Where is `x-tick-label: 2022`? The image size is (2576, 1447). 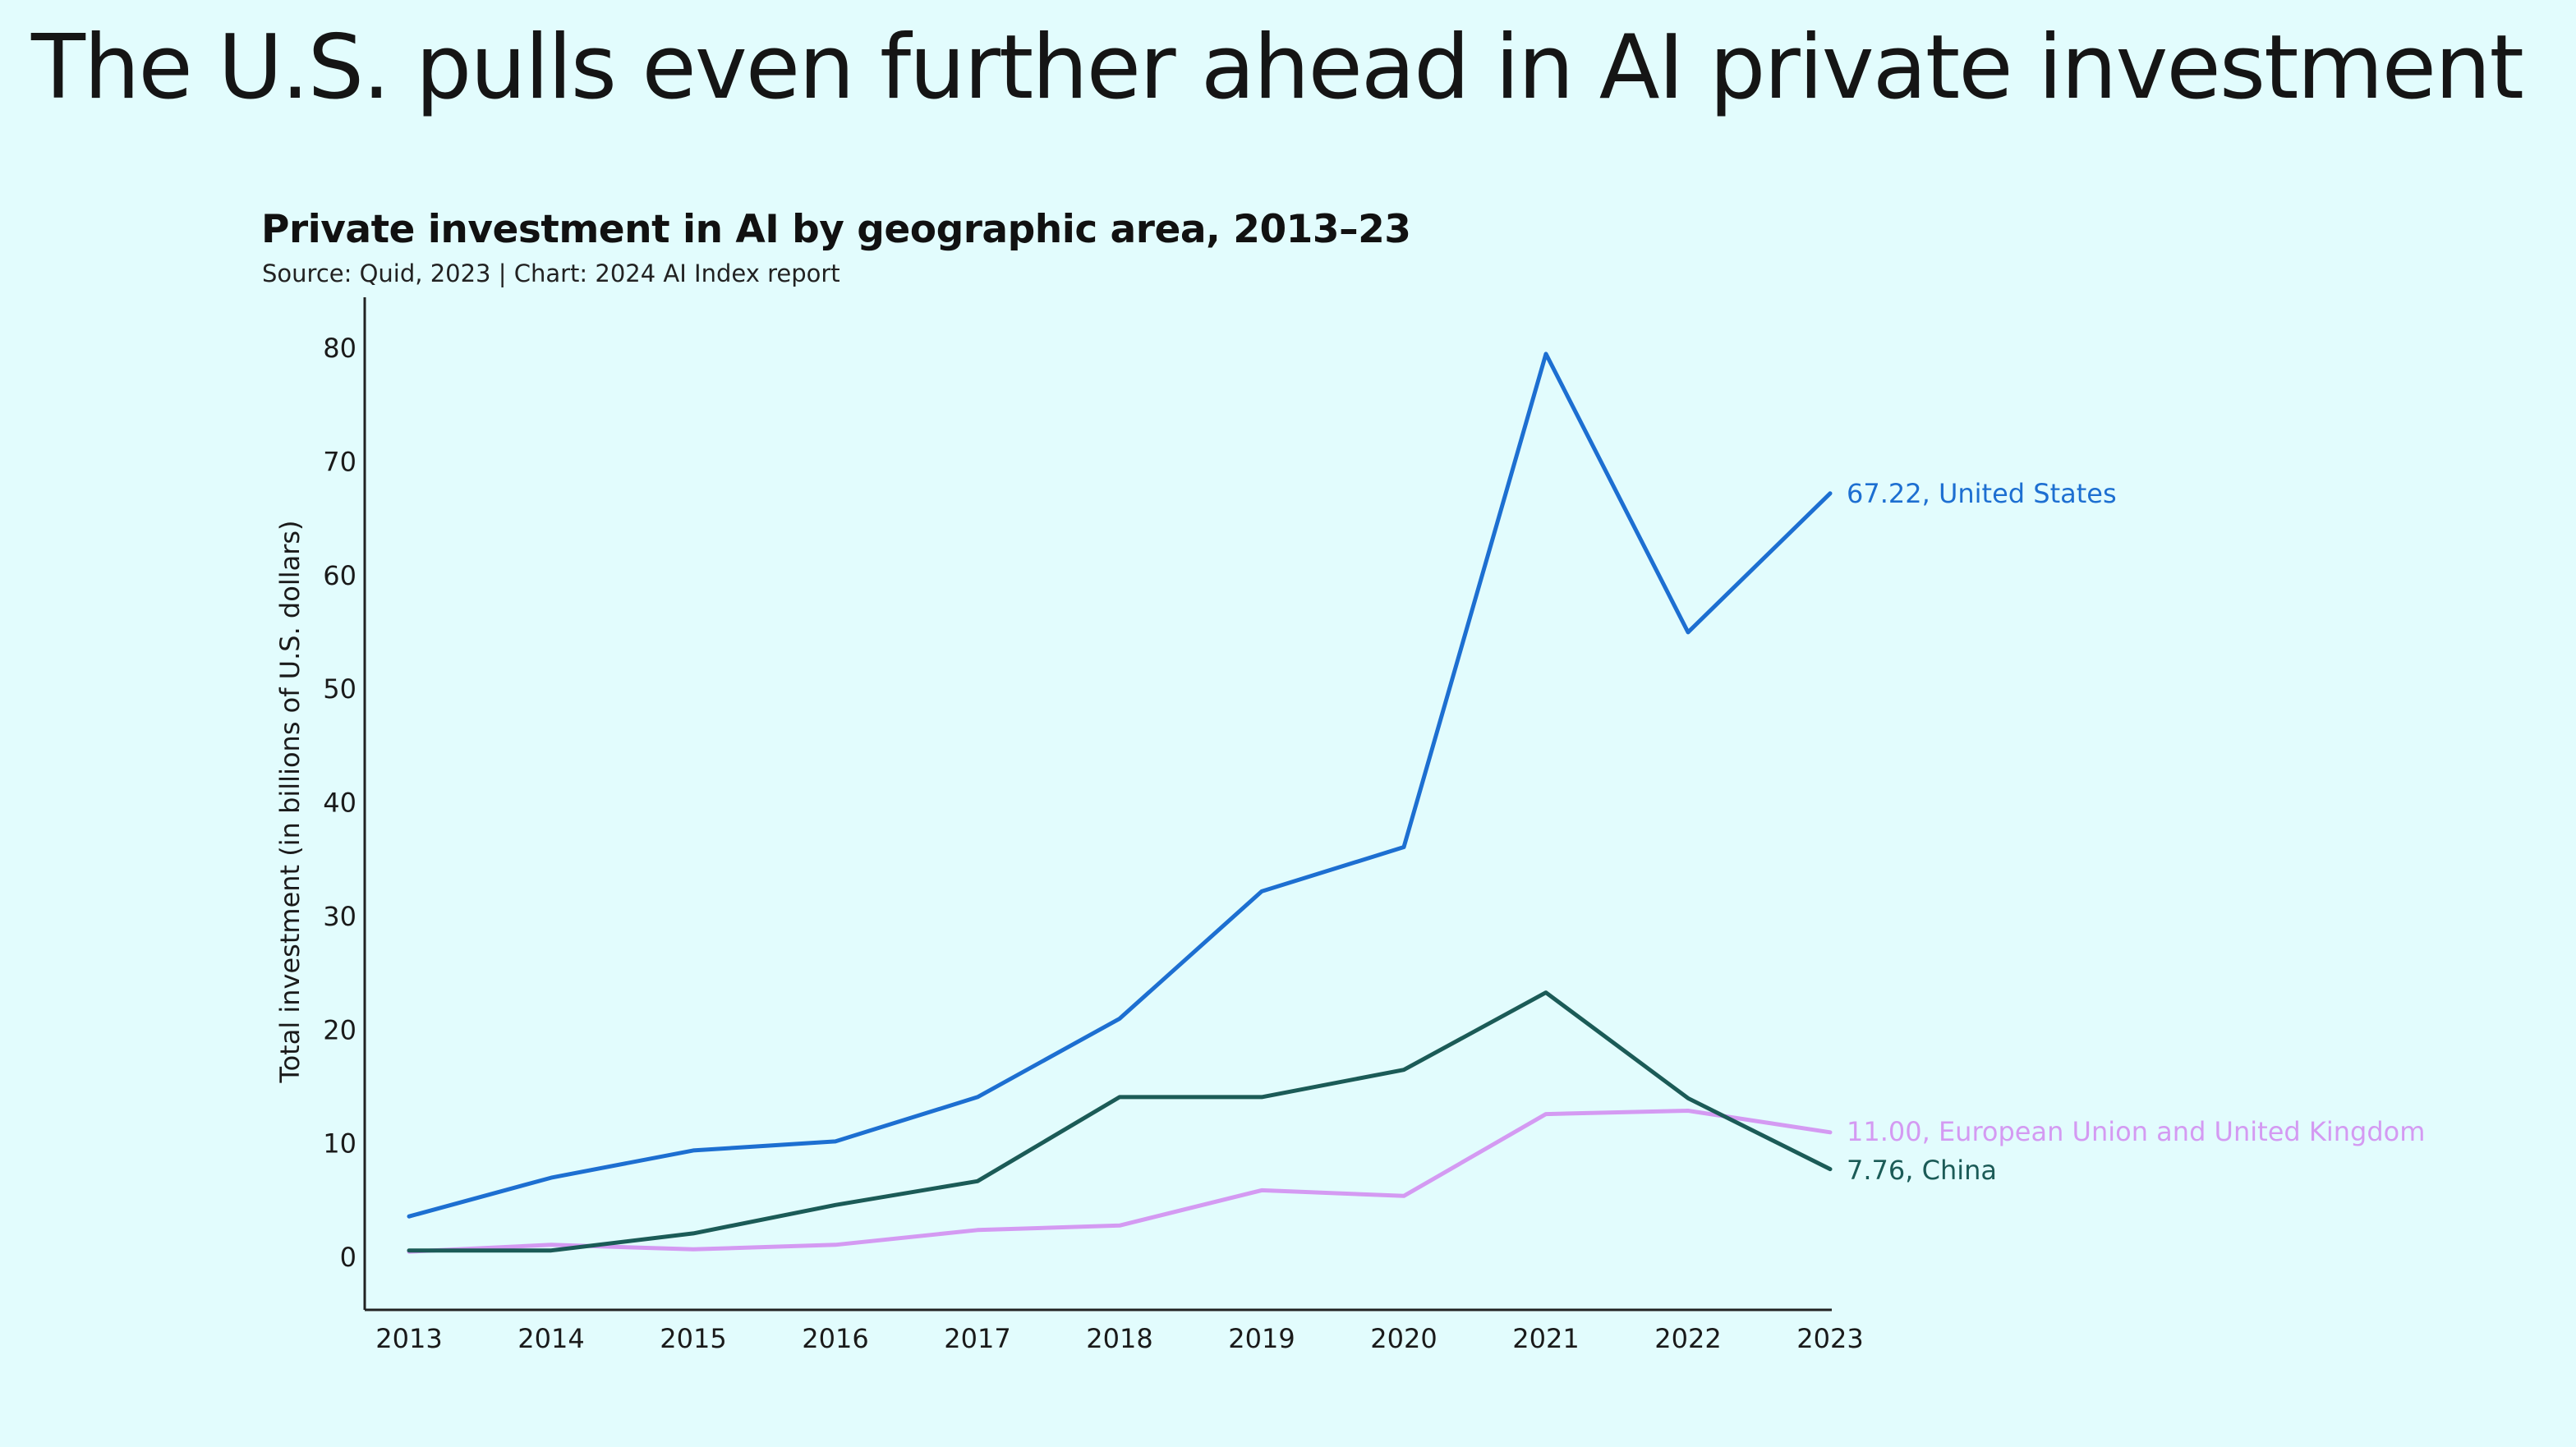 x-tick-label: 2022 is located at coordinates (1687, 1338).